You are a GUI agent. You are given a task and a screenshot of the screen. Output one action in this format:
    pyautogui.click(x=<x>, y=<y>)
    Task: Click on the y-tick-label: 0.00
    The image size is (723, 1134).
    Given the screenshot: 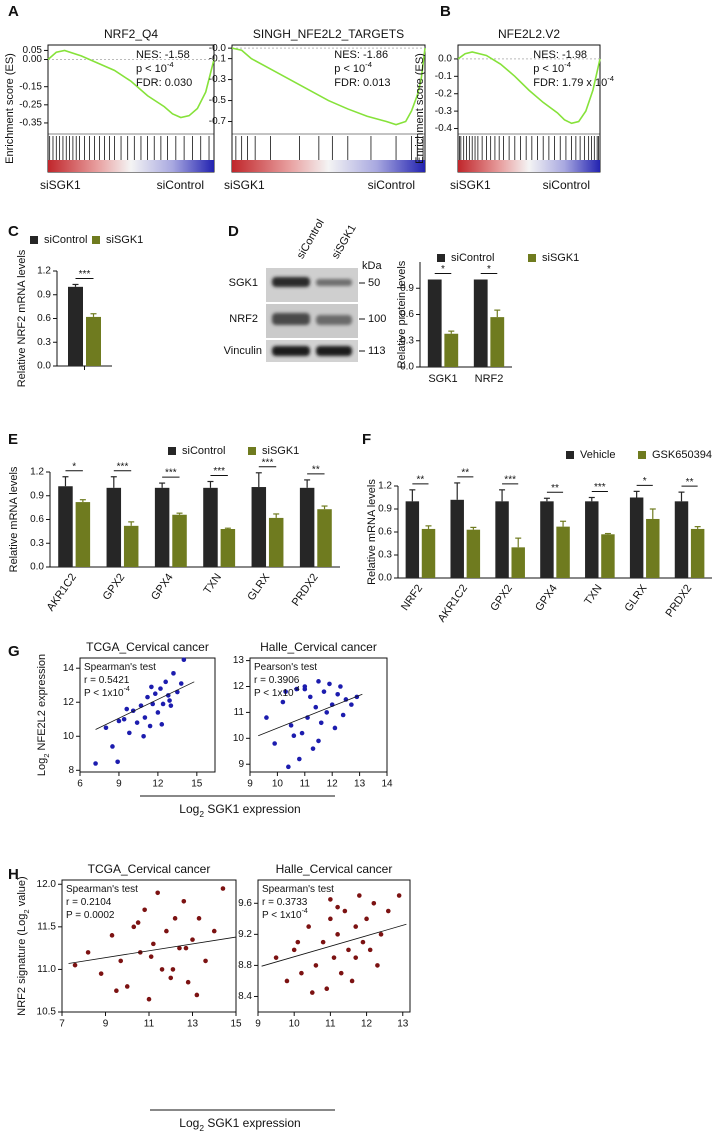 What is the action you would take?
    pyautogui.click(x=33, y=59)
    